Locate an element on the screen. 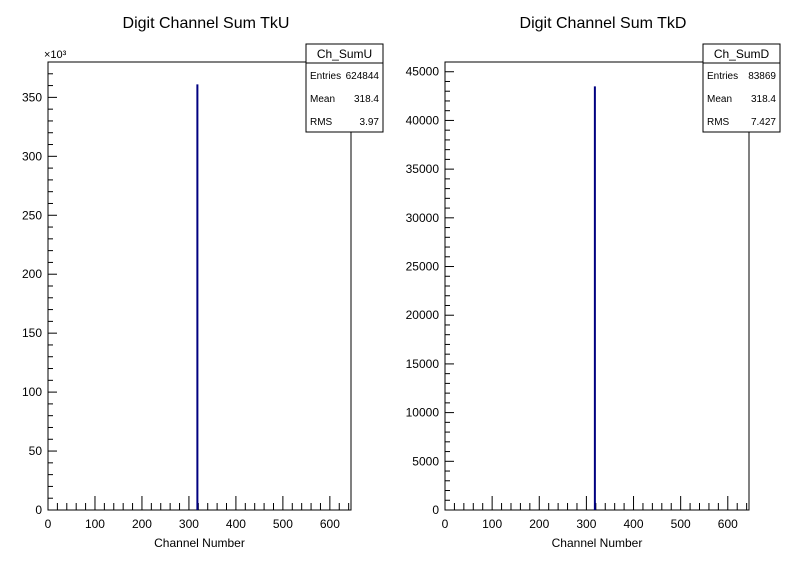  y-tick-label: 45000 is located at coordinates (423, 72).